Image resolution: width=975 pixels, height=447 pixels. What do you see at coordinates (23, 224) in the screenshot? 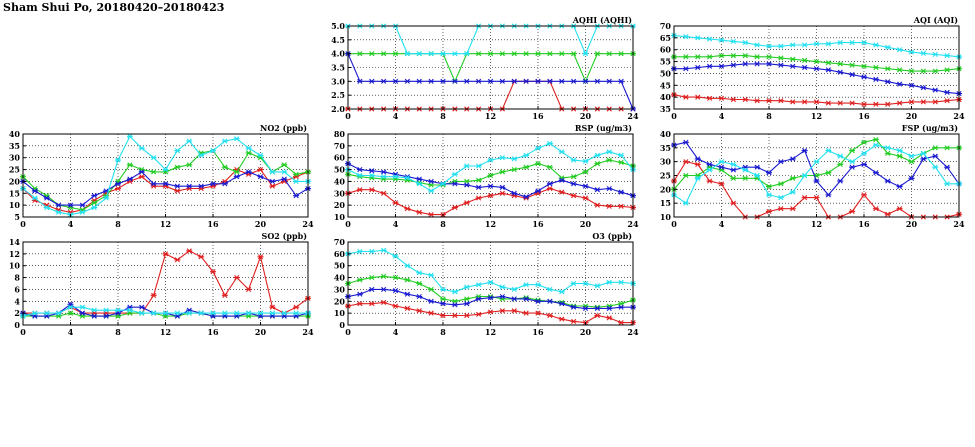
I see `x-tick-label: 0` at bounding box center [23, 224].